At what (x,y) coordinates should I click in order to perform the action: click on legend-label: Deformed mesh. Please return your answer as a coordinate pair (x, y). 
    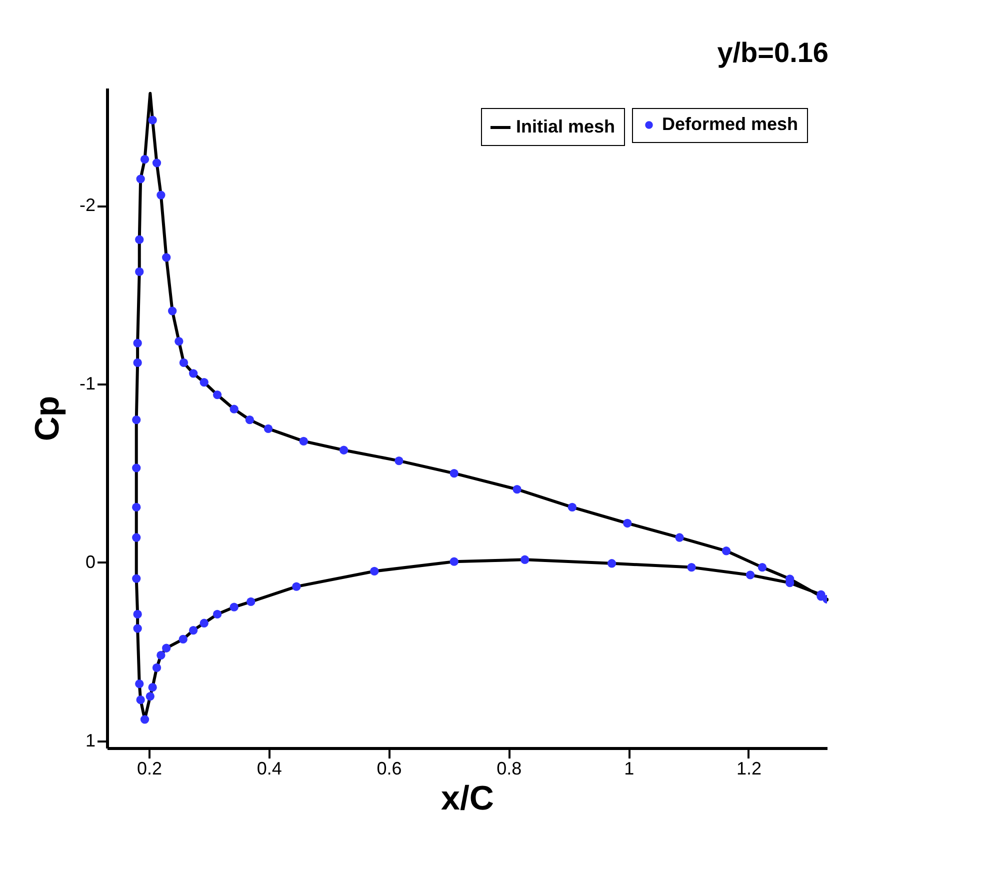
    Looking at the image, I should click on (730, 124).